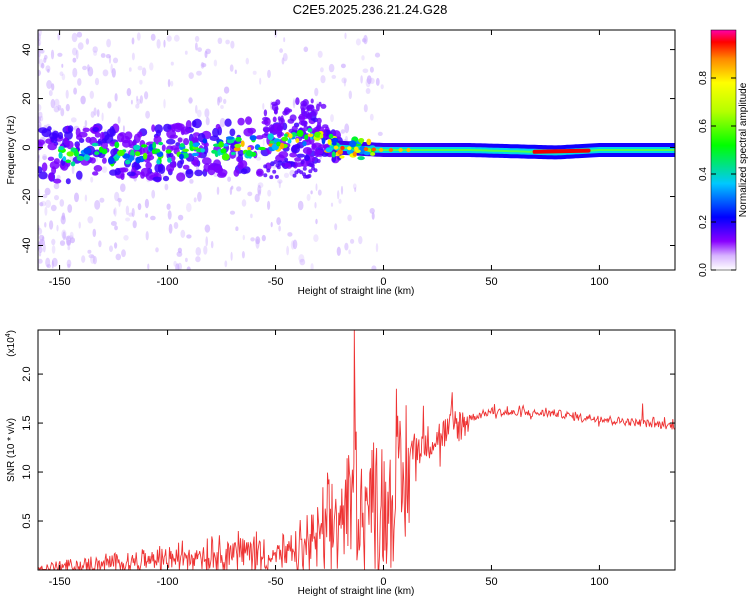 This screenshot has width=750, height=600. Describe the element at coordinates (27, 98) in the screenshot. I see `y-tick-label: 20` at that location.